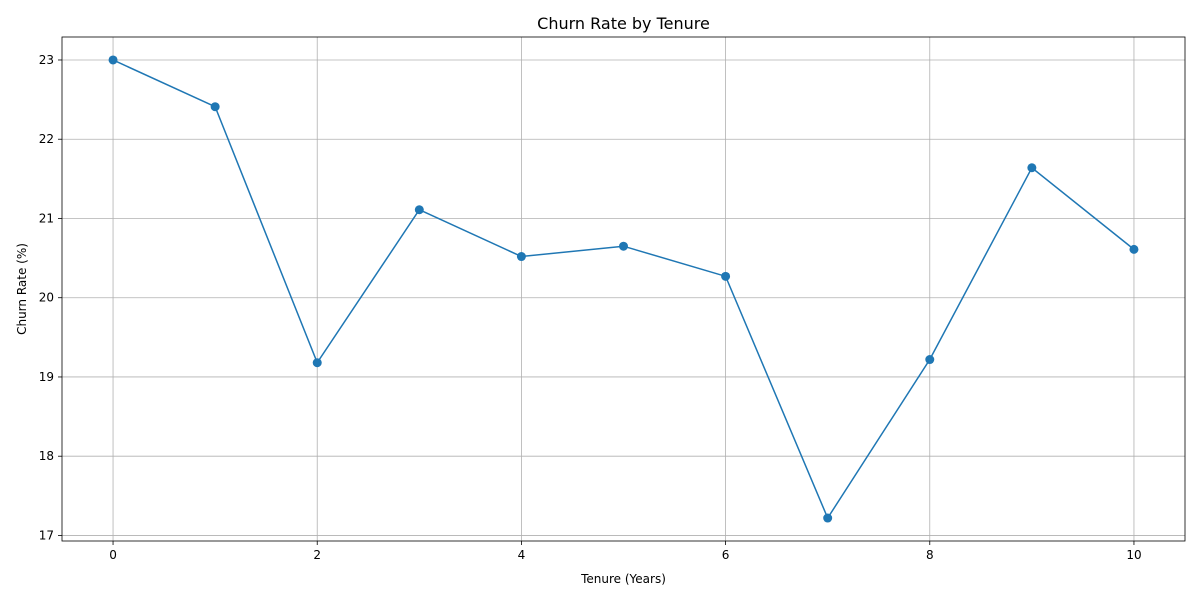  Describe the element at coordinates (522, 555) in the screenshot. I see `x-tick-label: 4` at that location.